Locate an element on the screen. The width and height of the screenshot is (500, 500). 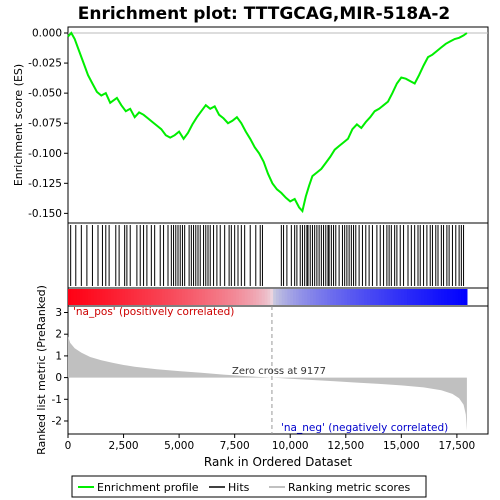
es-y-tick-label: -0.075 is located at coordinates (45, 124).